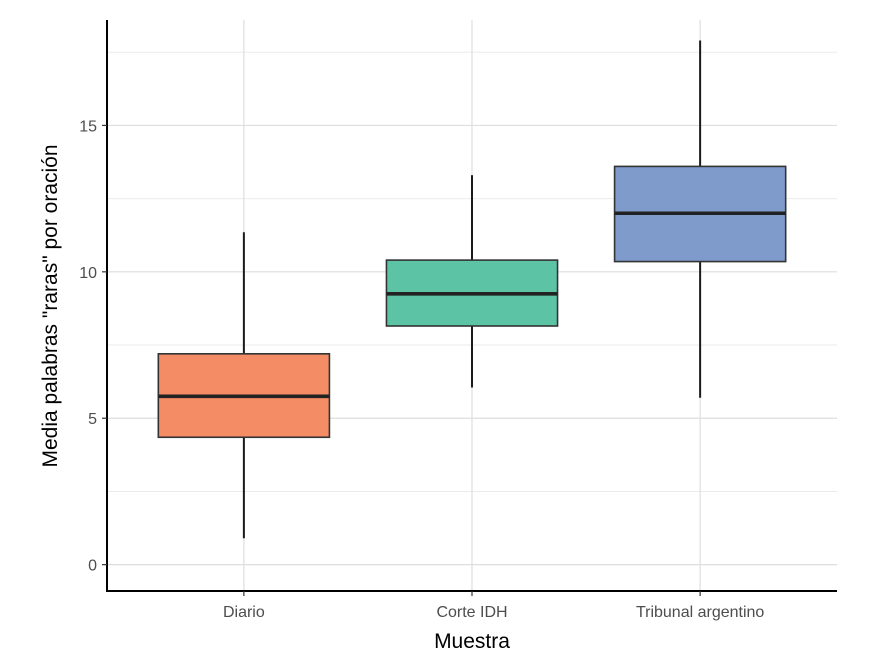 Image resolution: width=886 pixels, height=672 pixels. Describe the element at coordinates (244, 612) in the screenshot. I see `x-tick-label: Diario` at that location.